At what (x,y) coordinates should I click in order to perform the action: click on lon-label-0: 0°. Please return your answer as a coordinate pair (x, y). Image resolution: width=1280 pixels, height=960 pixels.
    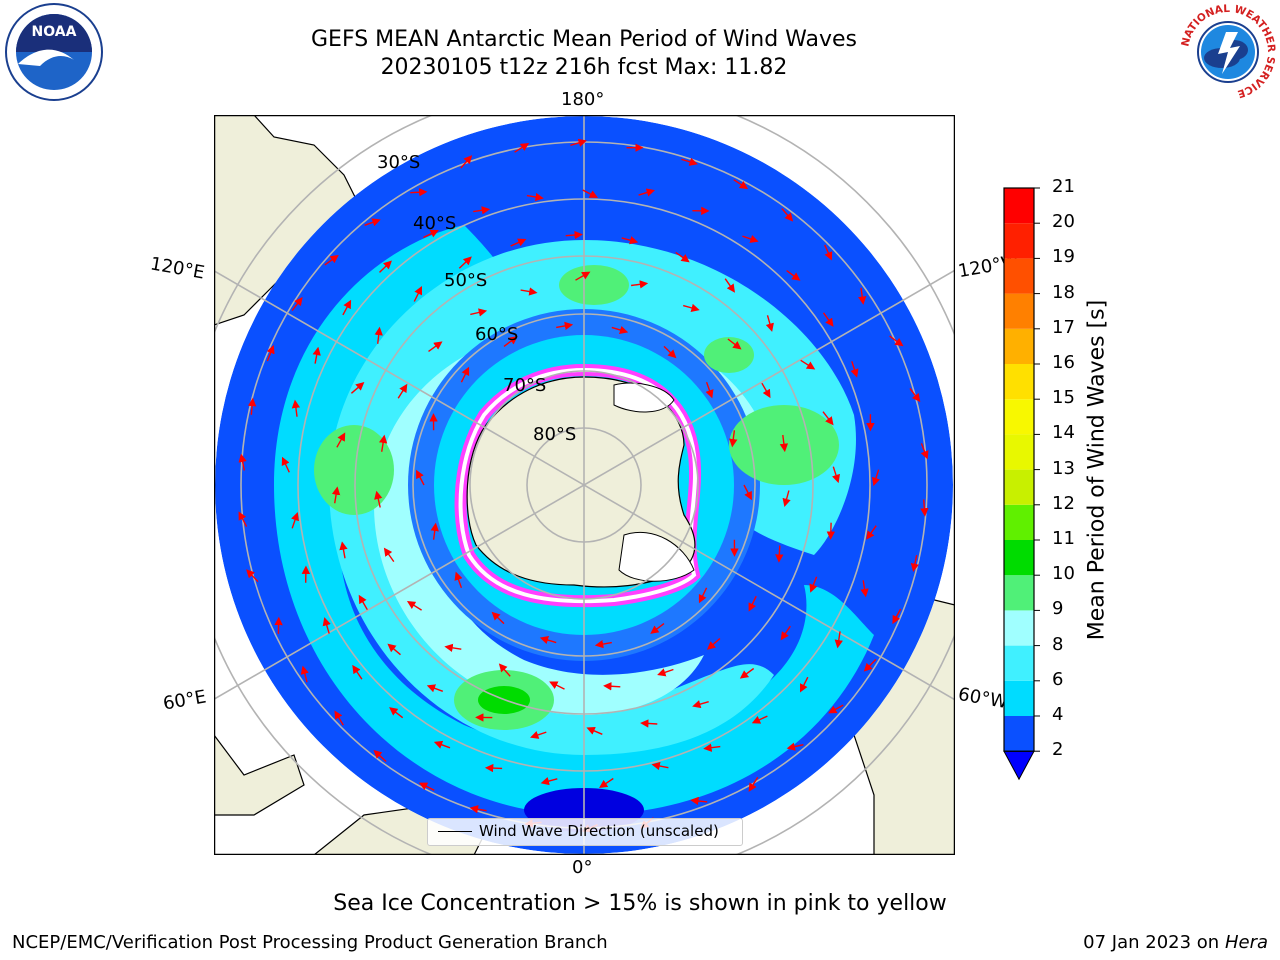
    Looking at the image, I should click on (582, 867).